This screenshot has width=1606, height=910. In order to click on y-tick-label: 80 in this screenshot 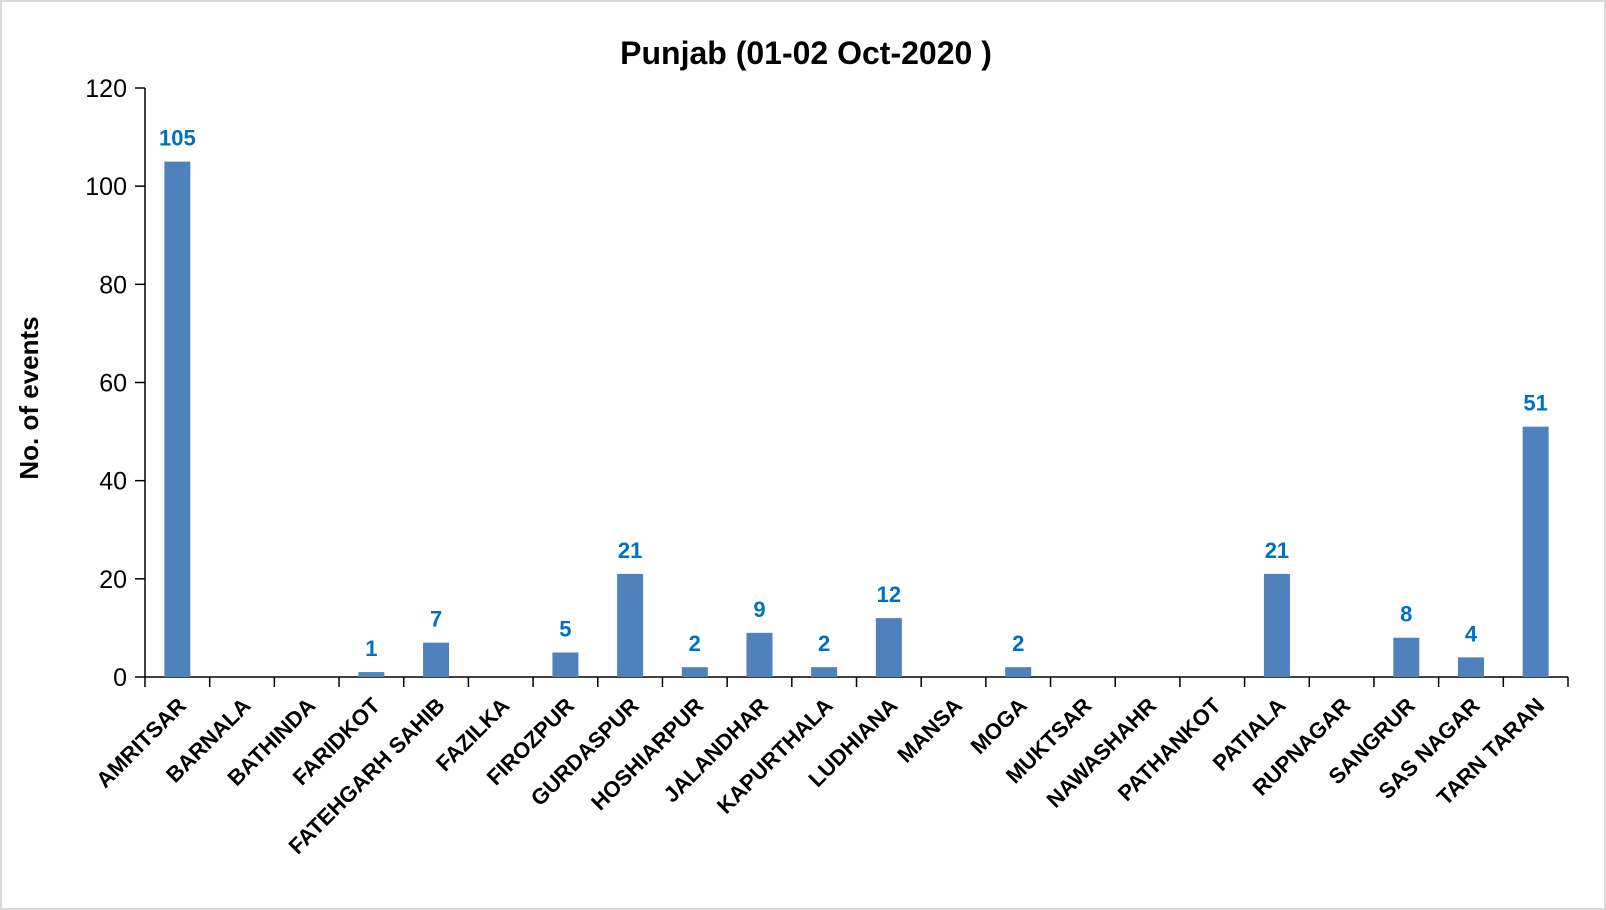, I will do `click(113, 285)`.